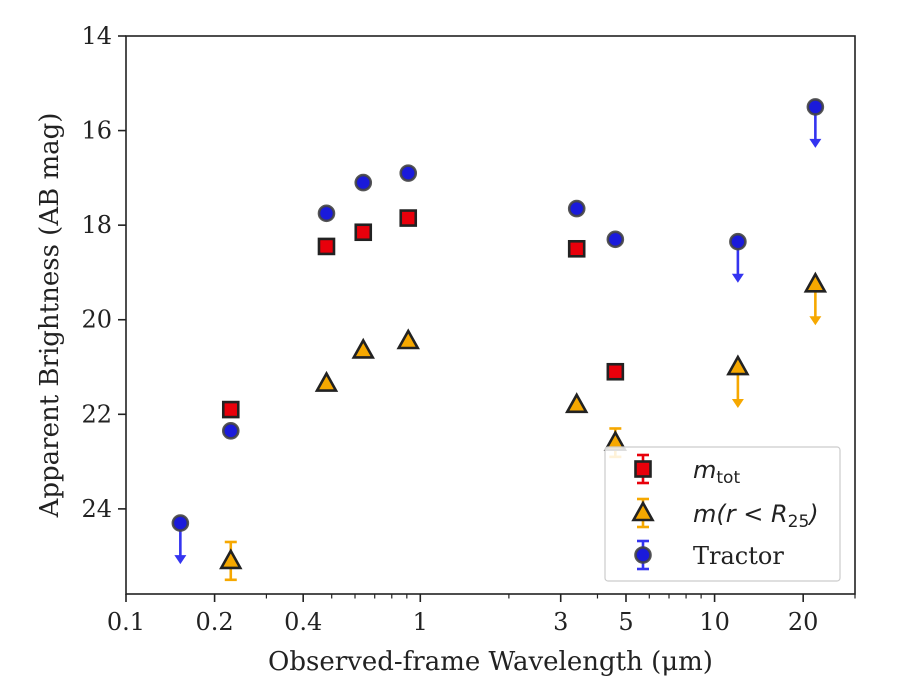  Describe the element at coordinates (560, 622) in the screenshot. I see `x-tick-label: 3` at that location.